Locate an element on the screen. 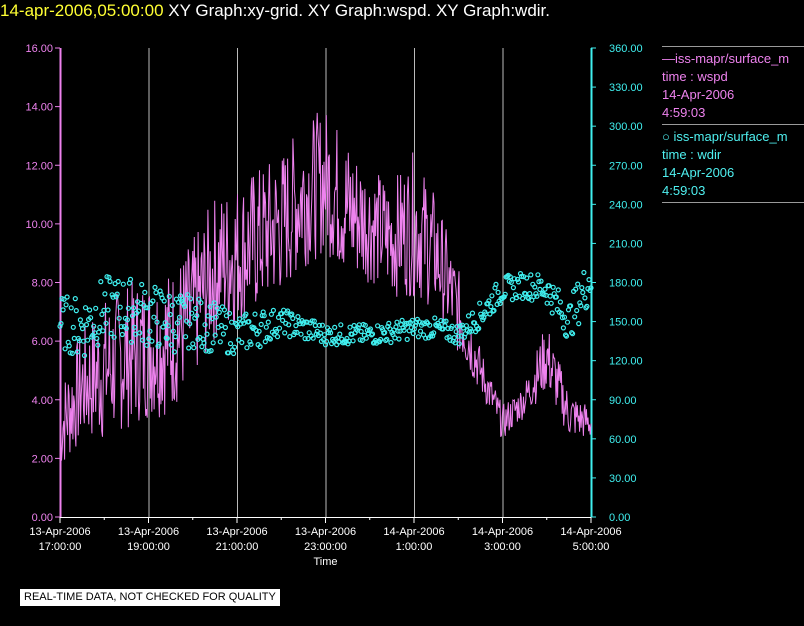 Image resolution: width=804 pixels, height=626 pixels. legend-divider is located at coordinates (733, 202).